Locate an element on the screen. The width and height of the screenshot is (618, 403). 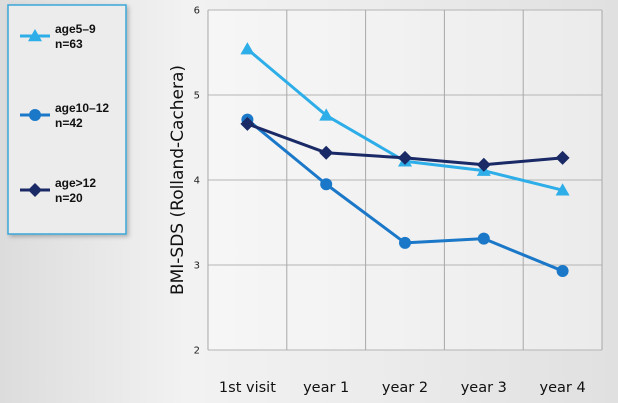
y-tick-label: 4 is located at coordinates (197, 181).